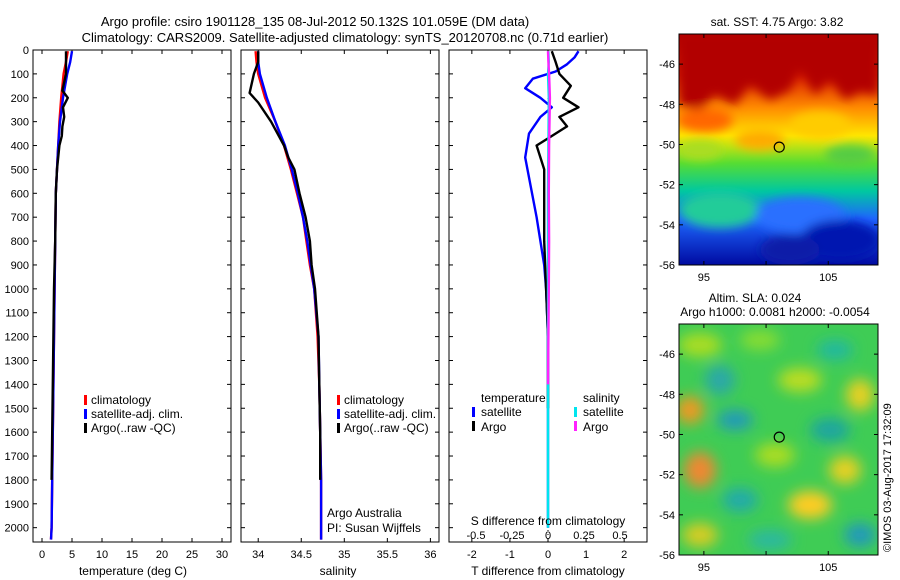 The height and width of the screenshot is (580, 900). I want to click on x-tick-label: 34, so click(258, 555).